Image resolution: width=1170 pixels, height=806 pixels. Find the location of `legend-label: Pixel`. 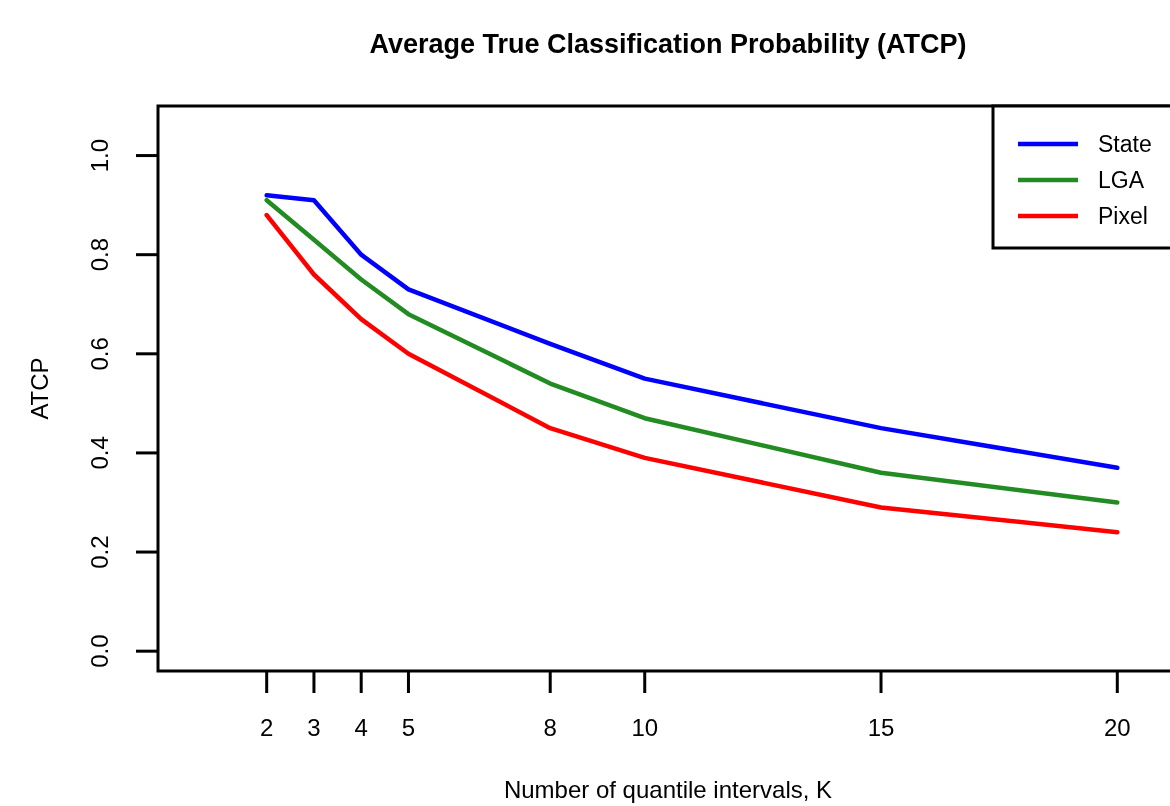

legend-label: Pixel is located at coordinates (1123, 216).